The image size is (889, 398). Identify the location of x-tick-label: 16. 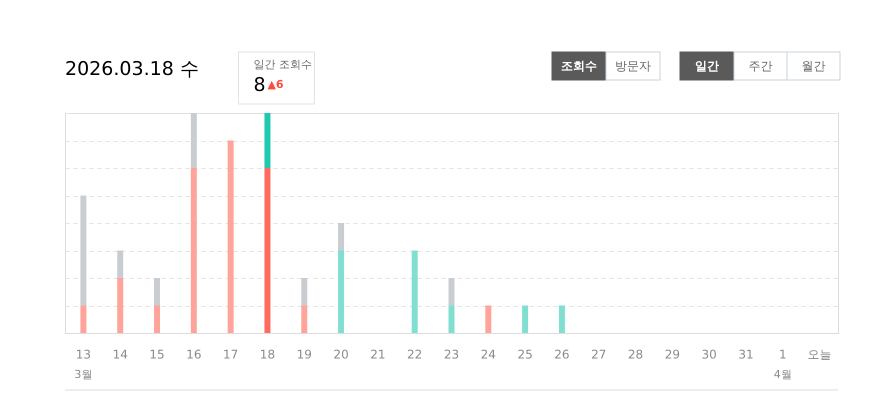
(194, 355).